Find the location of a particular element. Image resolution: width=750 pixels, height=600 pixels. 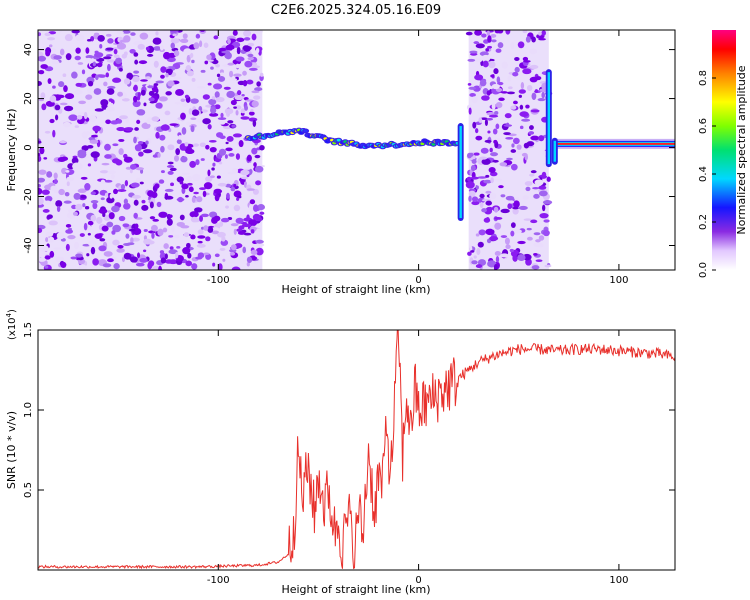

spectrogram-x-tick-label: -100 is located at coordinates (218, 280).